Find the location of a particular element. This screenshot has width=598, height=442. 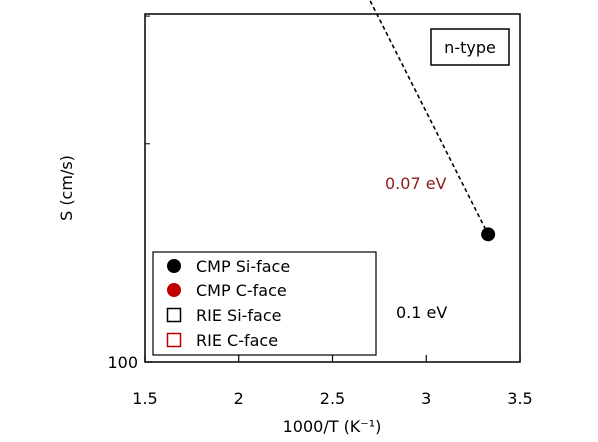

legend-label-rie-c: RIE C-face is located at coordinates (237, 340).